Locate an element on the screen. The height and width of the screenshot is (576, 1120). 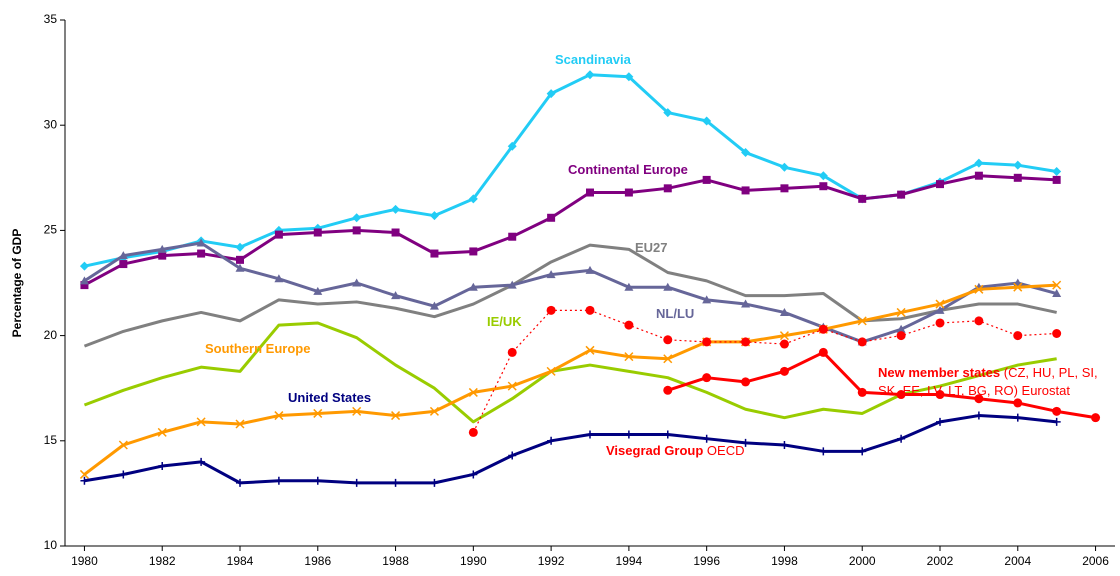
series-name: Scandinavia is located at coordinates (593, 59).